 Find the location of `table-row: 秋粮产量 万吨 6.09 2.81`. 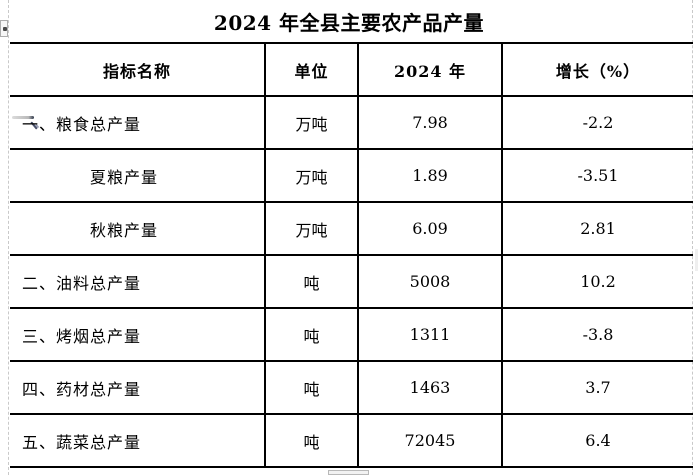

table-row: 秋粮产量 万吨 6.09 2.81 is located at coordinates (351, 228).